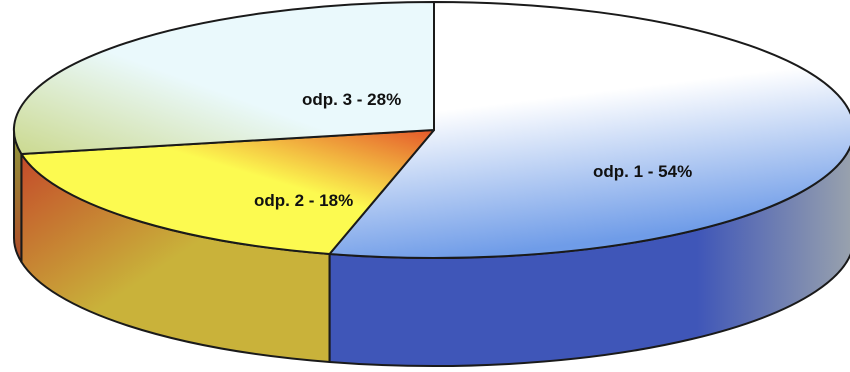 This screenshot has width=850, height=372. What do you see at coordinates (303, 200) in the screenshot?
I see `slice-label-2: odp. 2 - 18%` at bounding box center [303, 200].